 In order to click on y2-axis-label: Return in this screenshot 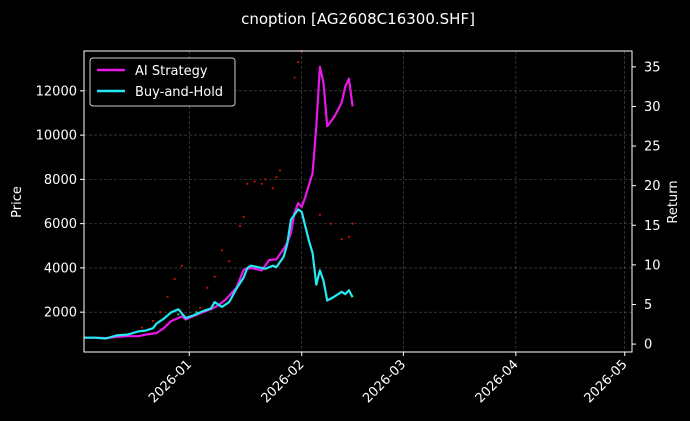, I will do `click(673, 201)`.